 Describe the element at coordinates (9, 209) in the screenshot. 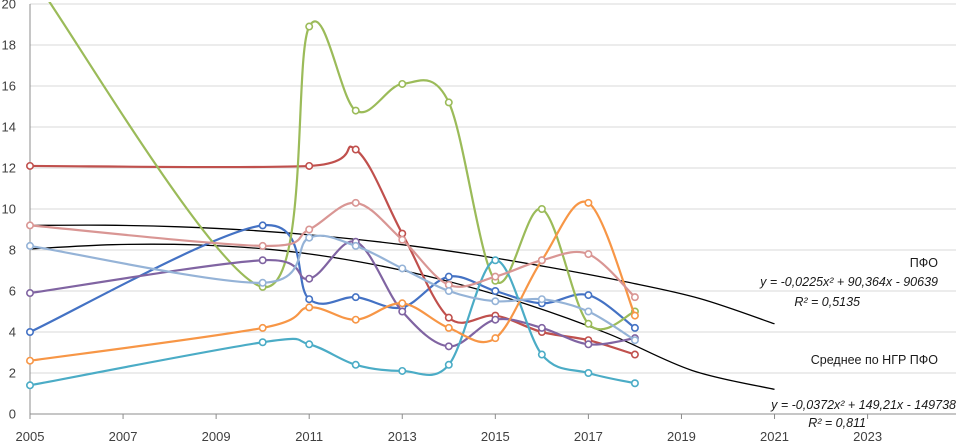

I see `y-tick-label-10: 10` at that location.